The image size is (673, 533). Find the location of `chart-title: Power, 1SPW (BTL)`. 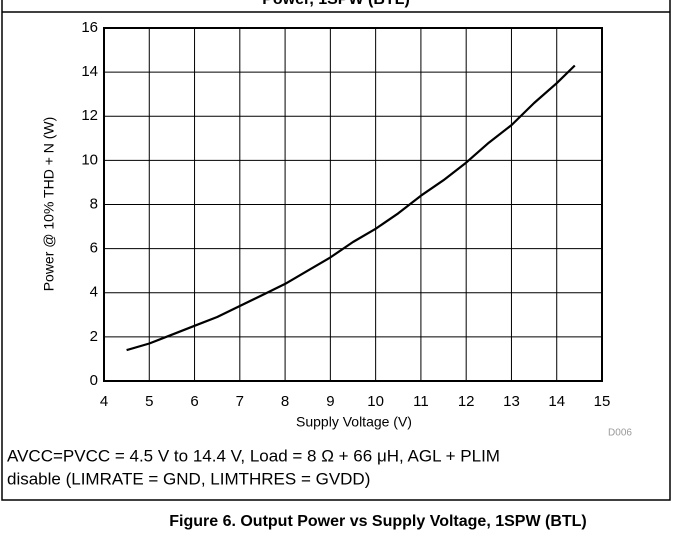

chart-title: Power, 1SPW (BTL) is located at coordinates (336, 4).